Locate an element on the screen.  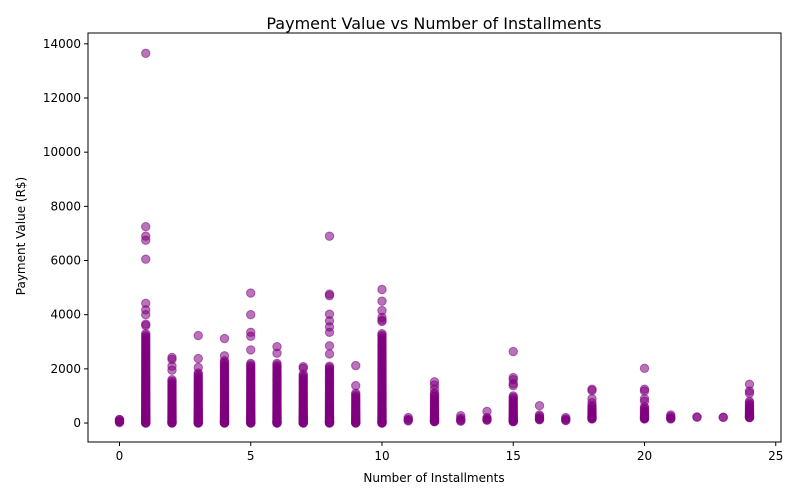
y-tick-label: 14000 is located at coordinates (62, 44).